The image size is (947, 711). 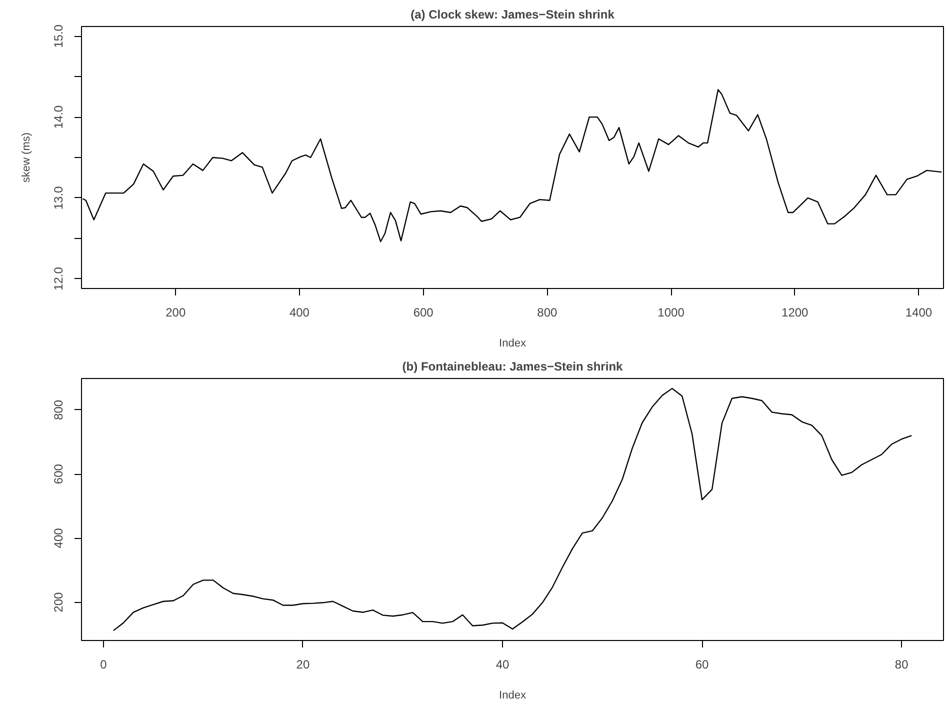 I want to click on y-tick-label: 15.0, so click(x=59, y=36).